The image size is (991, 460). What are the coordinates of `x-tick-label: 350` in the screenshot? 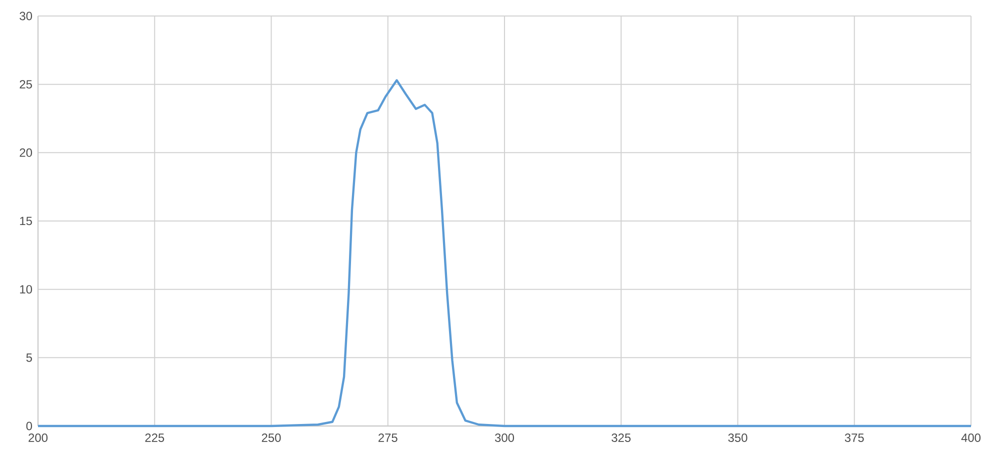 It's located at (738, 438).